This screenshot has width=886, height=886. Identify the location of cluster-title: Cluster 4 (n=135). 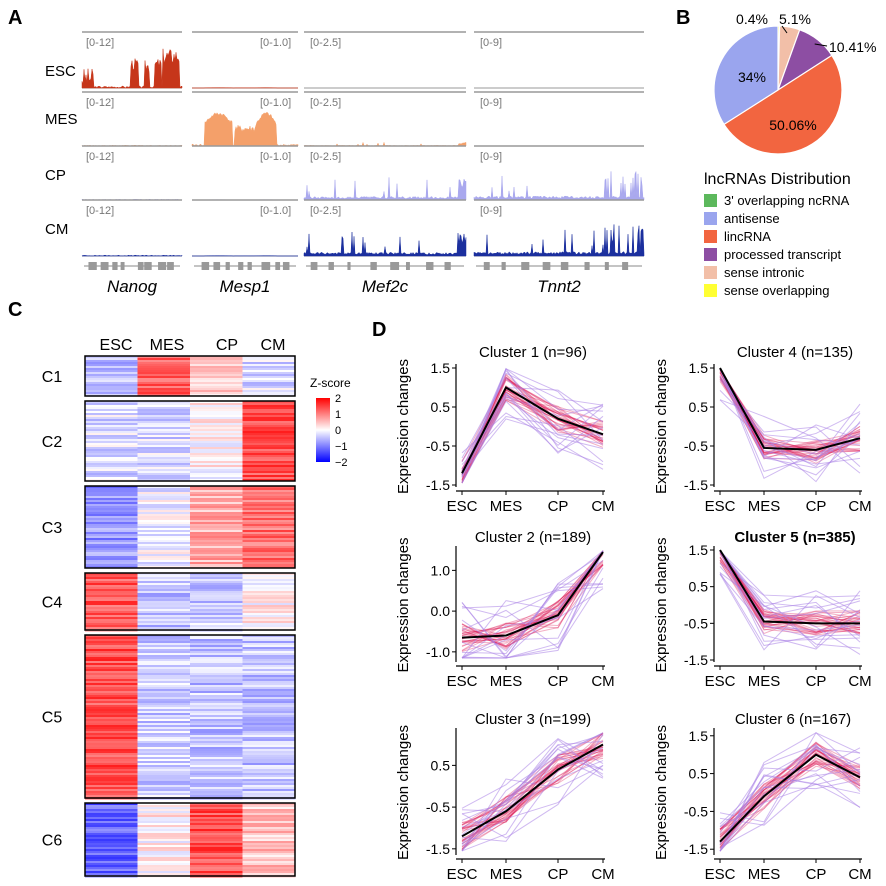
(795, 352).